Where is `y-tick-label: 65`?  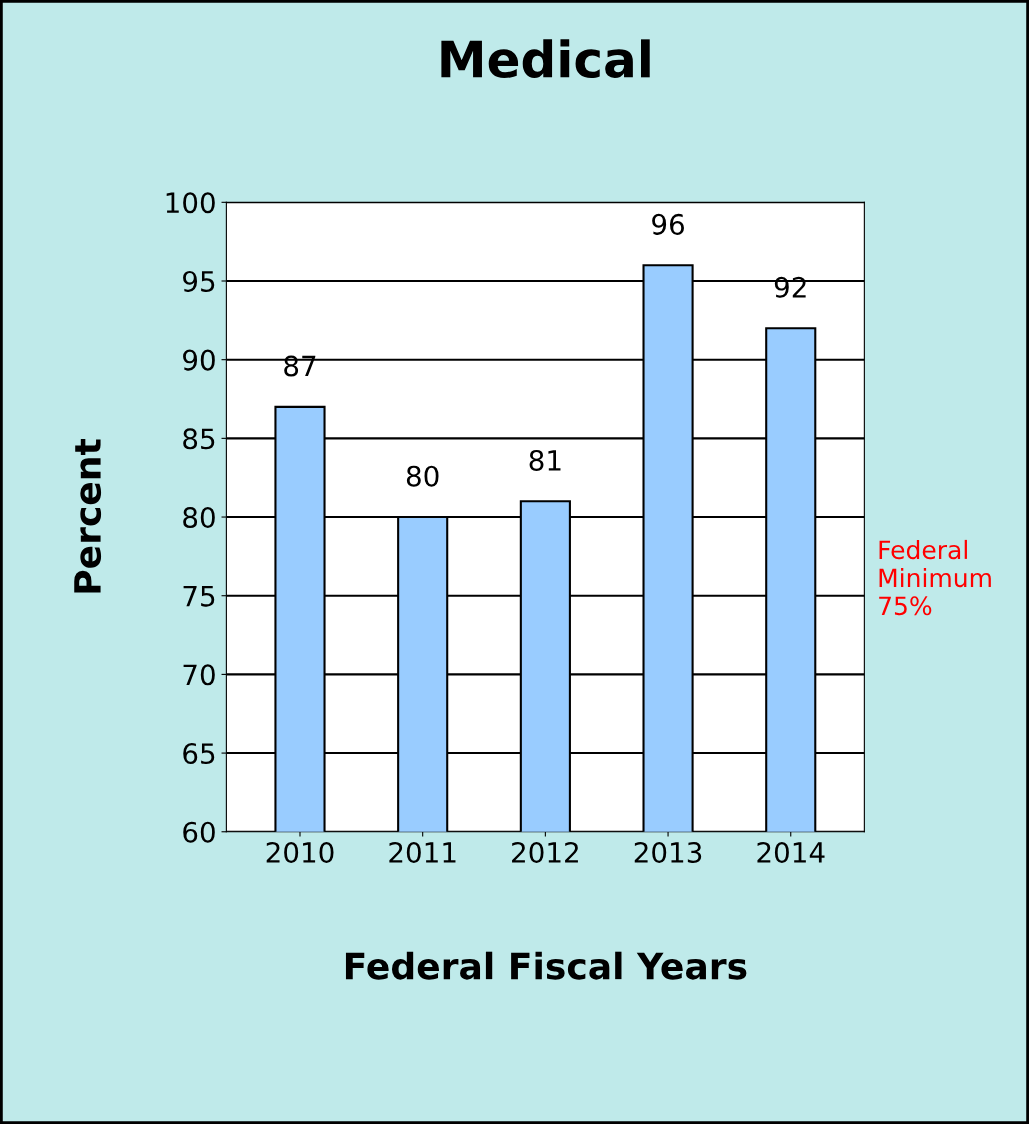 y-tick-label: 65 is located at coordinates (199, 754).